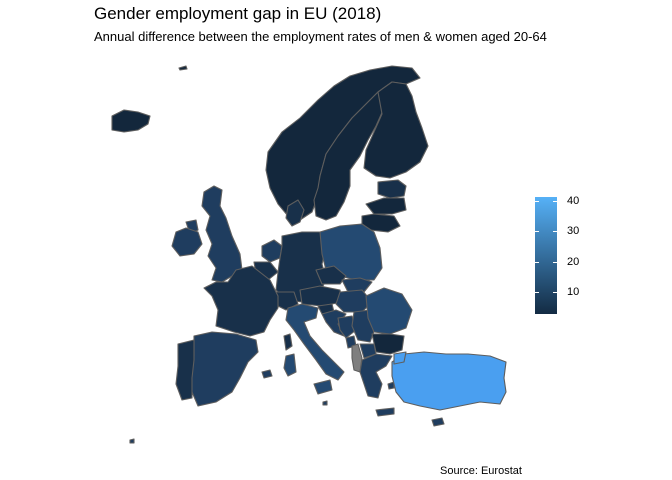  What do you see at coordinates (438, 422) in the screenshot?
I see `country-cyprus` at bounding box center [438, 422].